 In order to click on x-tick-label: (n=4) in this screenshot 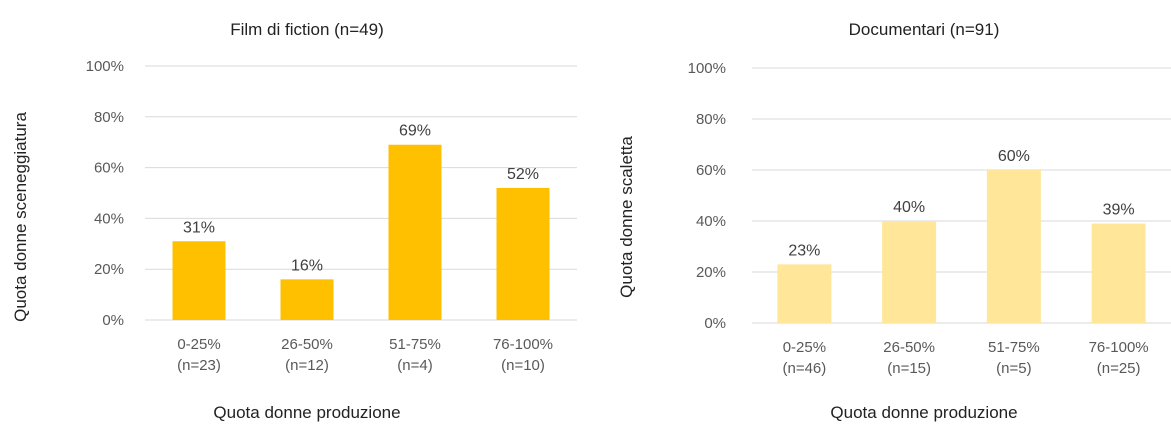, I will do `click(414, 365)`.